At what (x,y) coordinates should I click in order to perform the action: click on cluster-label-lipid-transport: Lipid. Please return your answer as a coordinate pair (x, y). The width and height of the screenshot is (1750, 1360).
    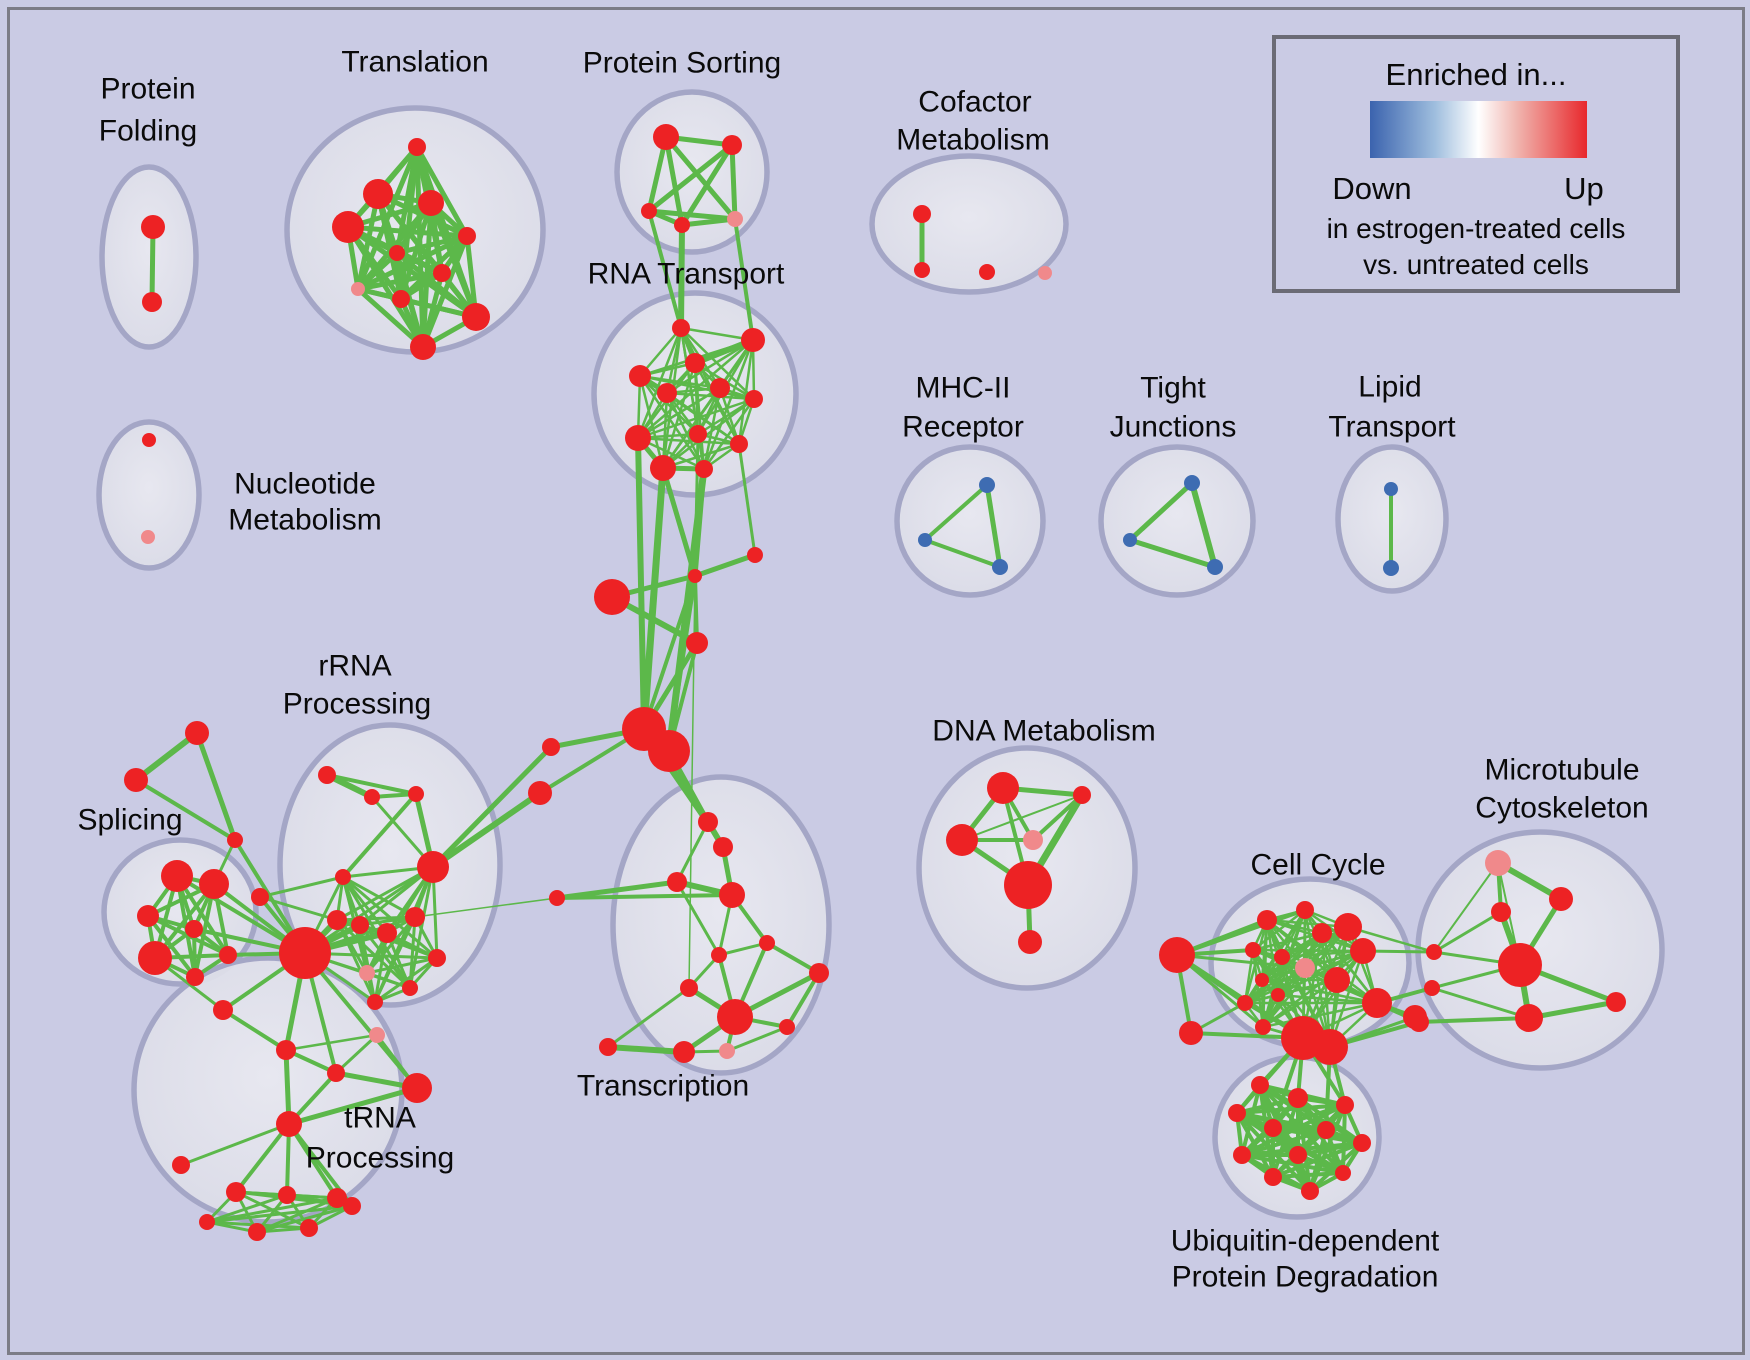
    Looking at the image, I should click on (1389, 387).